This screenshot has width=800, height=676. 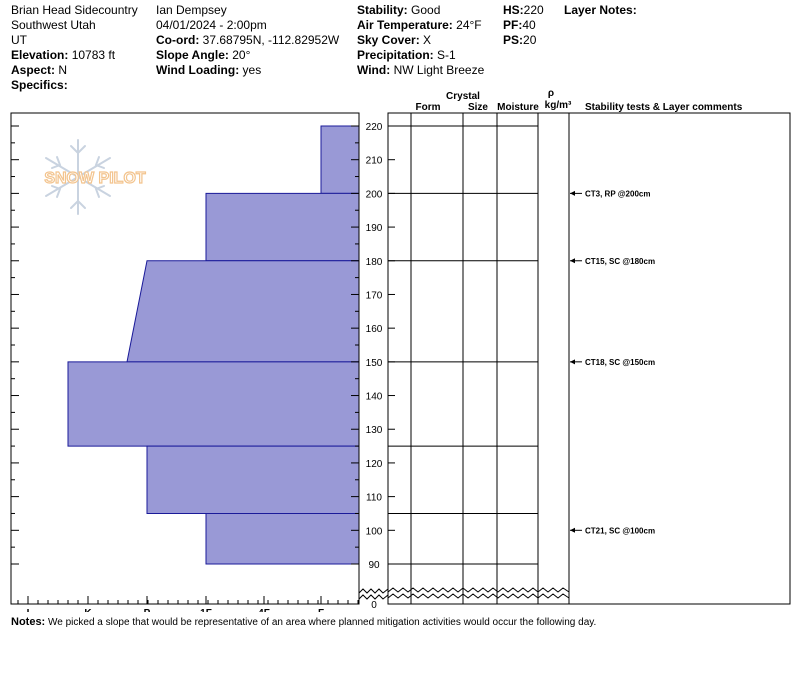 I want to click on stability-row: Stability: Good, so click(x=420, y=10).